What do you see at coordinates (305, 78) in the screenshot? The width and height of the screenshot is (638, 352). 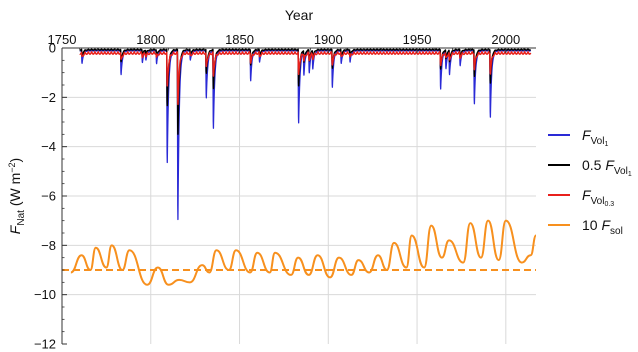 I see `series-vol03` at bounding box center [305, 78].